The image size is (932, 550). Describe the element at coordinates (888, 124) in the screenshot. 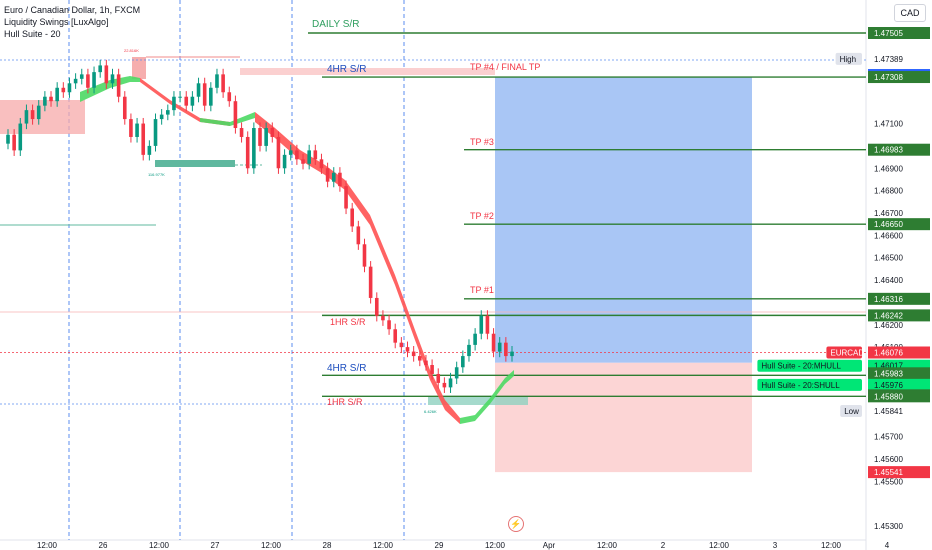

I see `price-tick: 1.47100` at that location.